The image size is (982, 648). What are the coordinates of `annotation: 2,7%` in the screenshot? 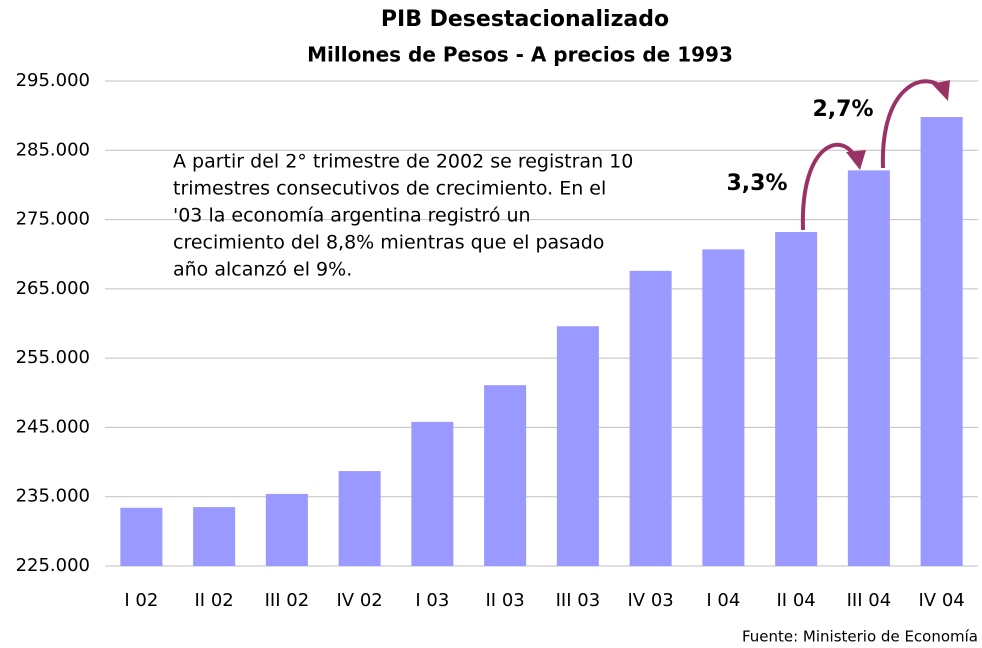 It's located at (842, 109).